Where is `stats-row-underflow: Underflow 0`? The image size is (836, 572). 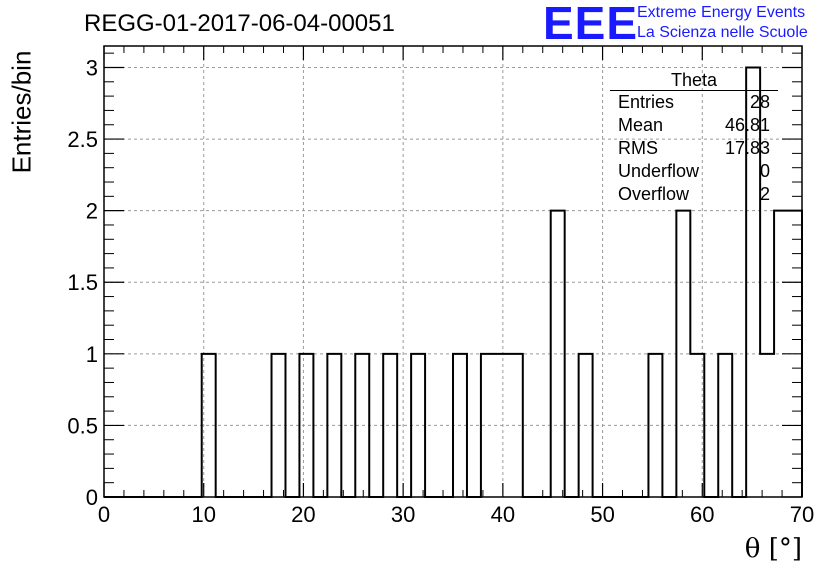 stats-row-underflow: Underflow 0 is located at coordinates (694, 171).